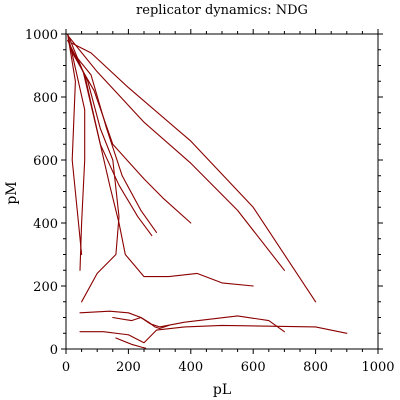 The image size is (400, 400). I want to click on chart-title: replicator dynamics: NDG, so click(222, 10).